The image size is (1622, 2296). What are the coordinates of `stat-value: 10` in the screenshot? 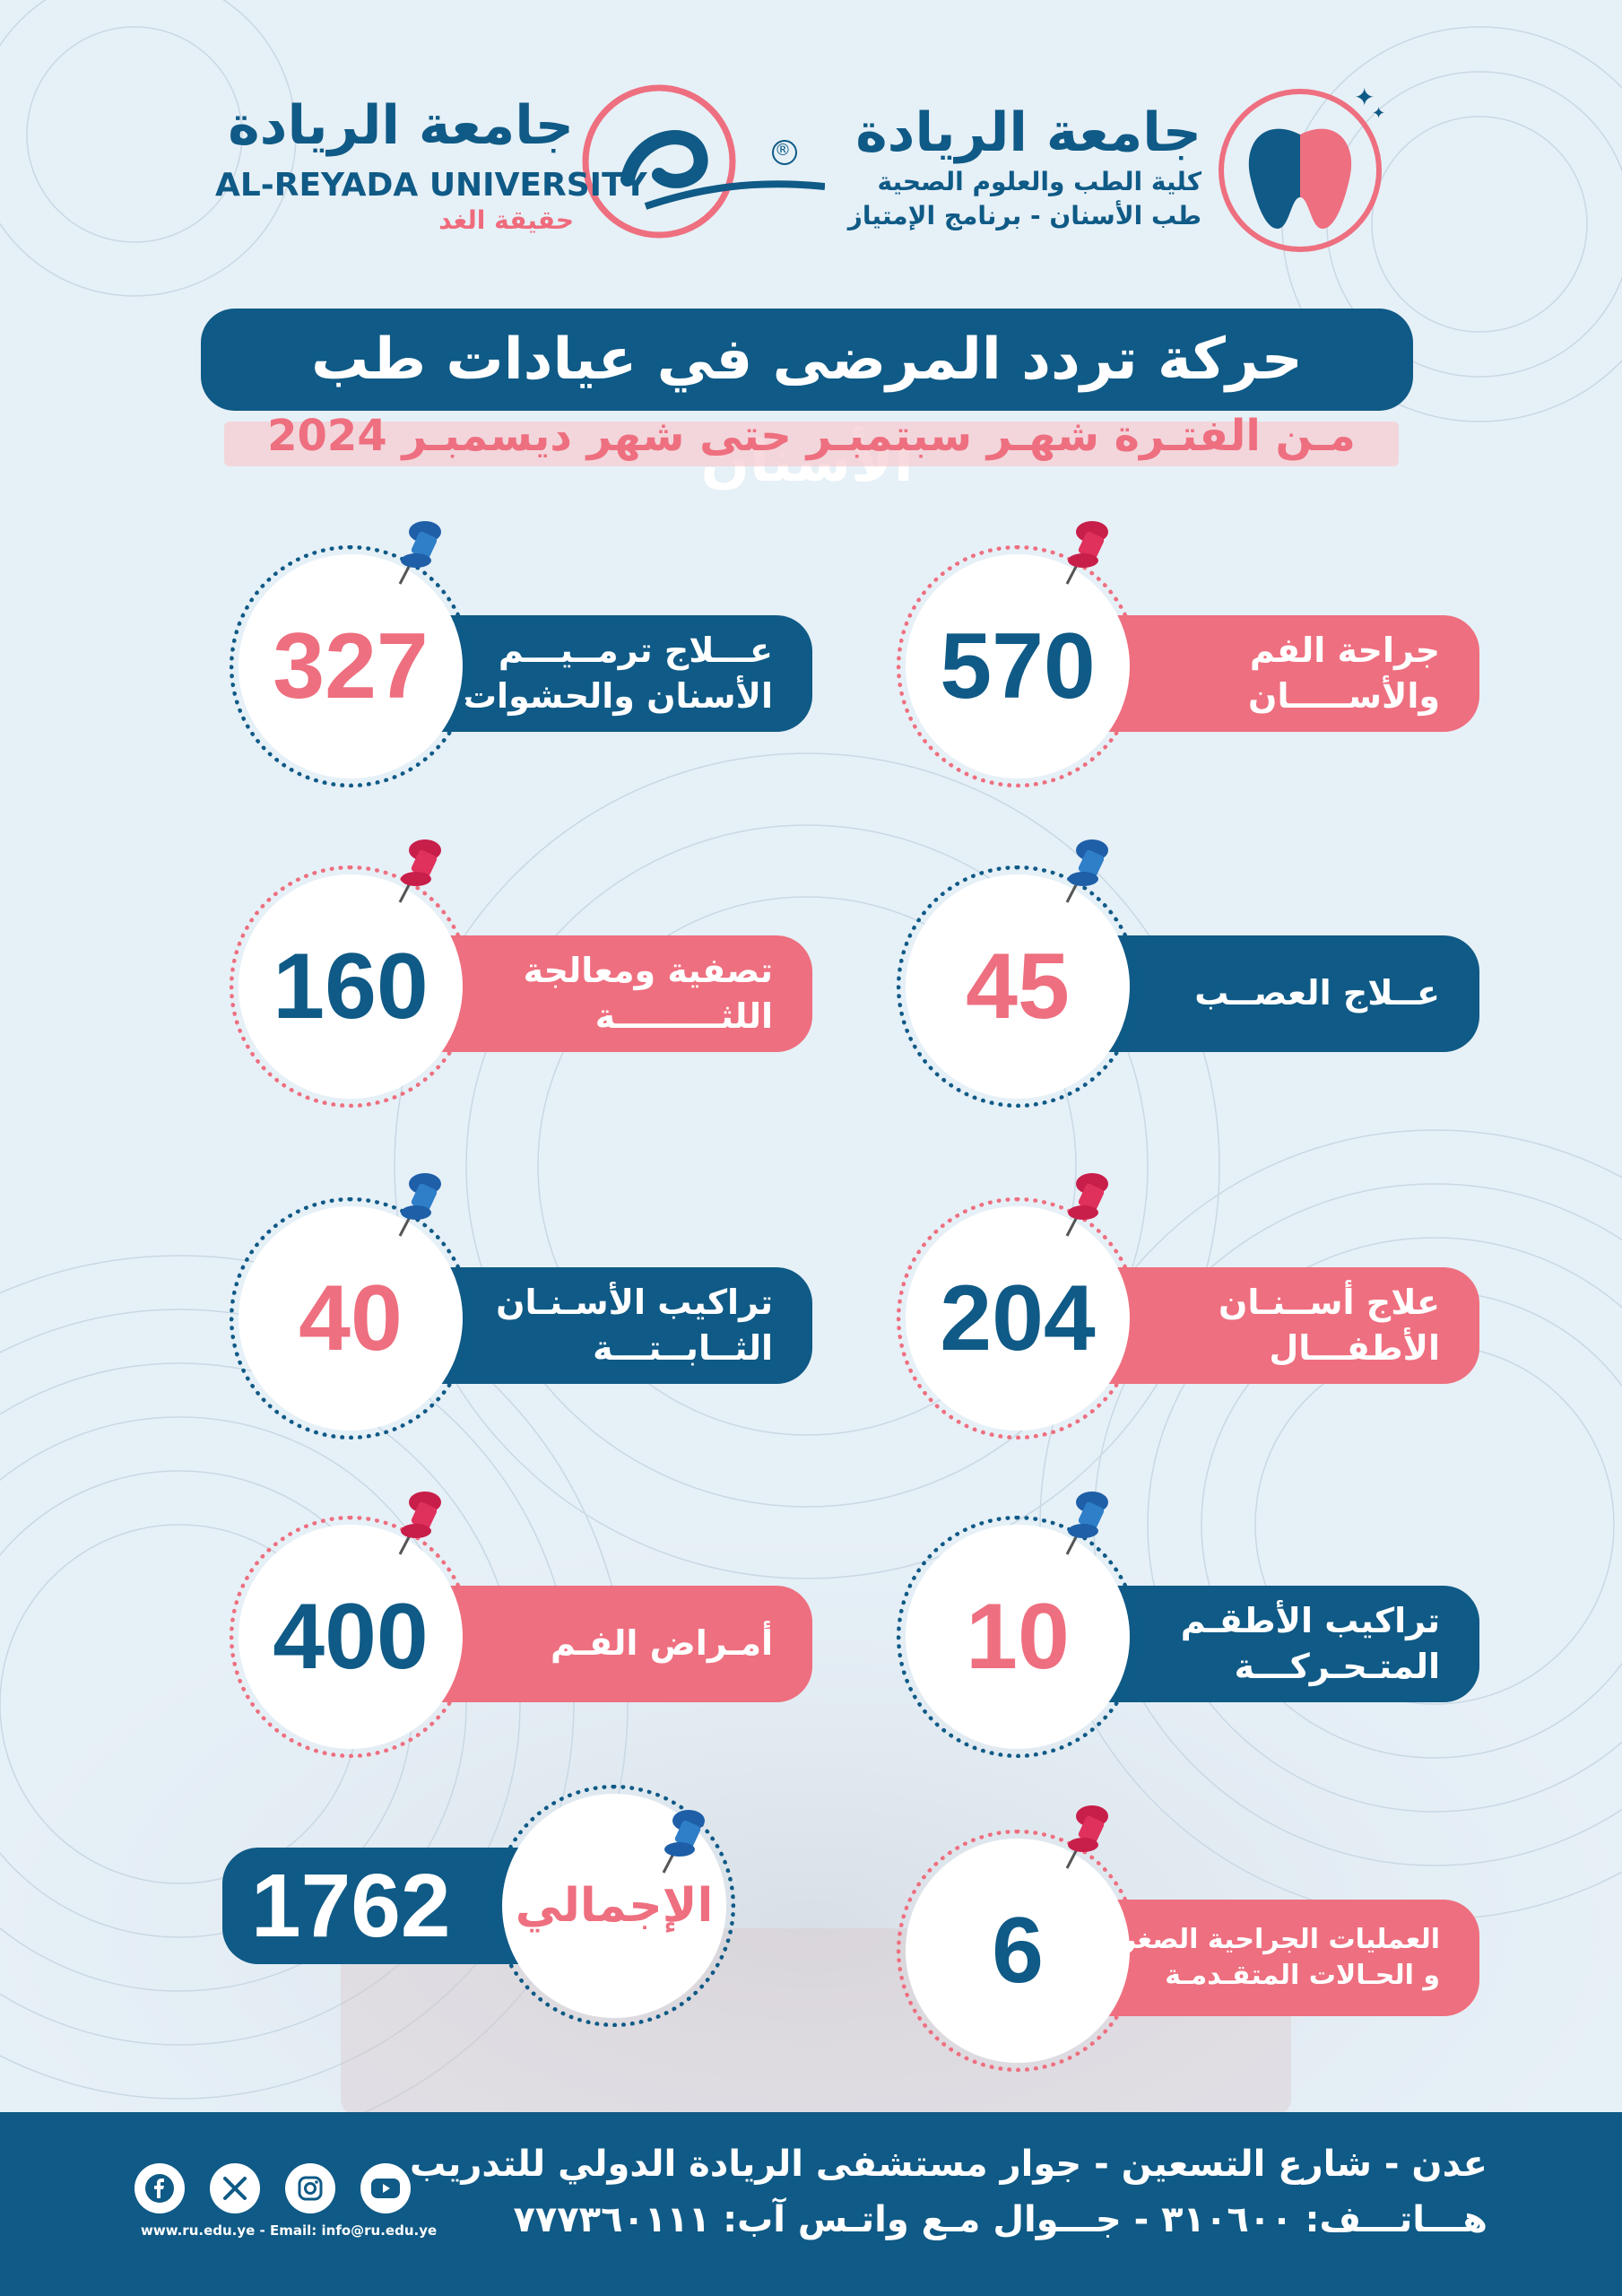 It's located at (1018, 1637).